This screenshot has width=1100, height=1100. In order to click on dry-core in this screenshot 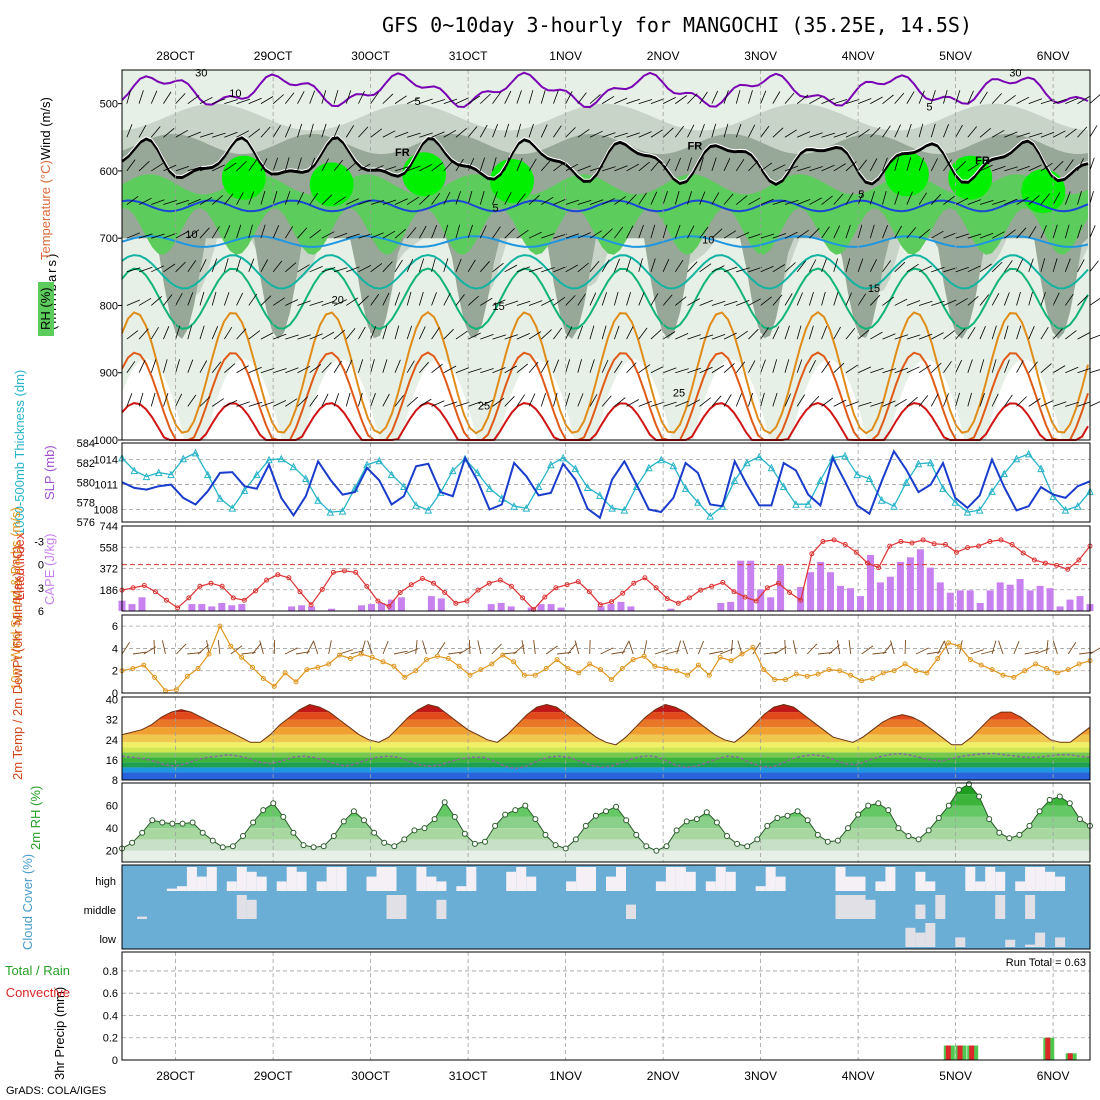, I will do `click(926, 399)`.